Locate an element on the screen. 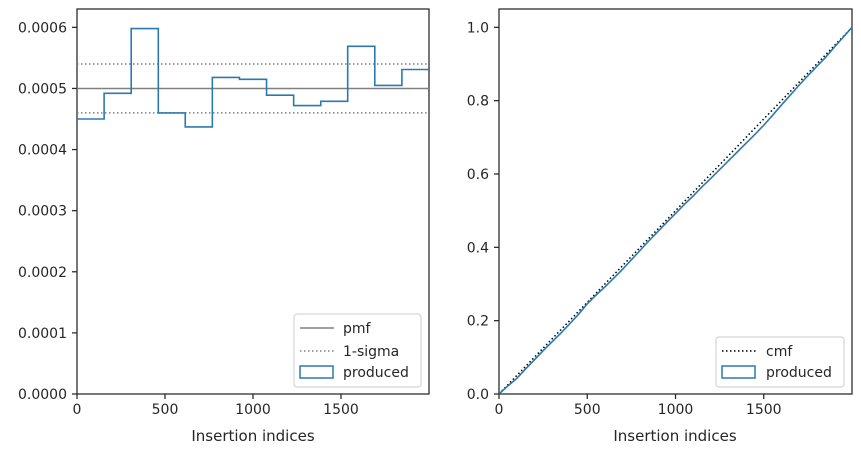 The width and height of the screenshot is (861, 453). legend-1-sigma-label: 1-sigma is located at coordinates (371, 352).